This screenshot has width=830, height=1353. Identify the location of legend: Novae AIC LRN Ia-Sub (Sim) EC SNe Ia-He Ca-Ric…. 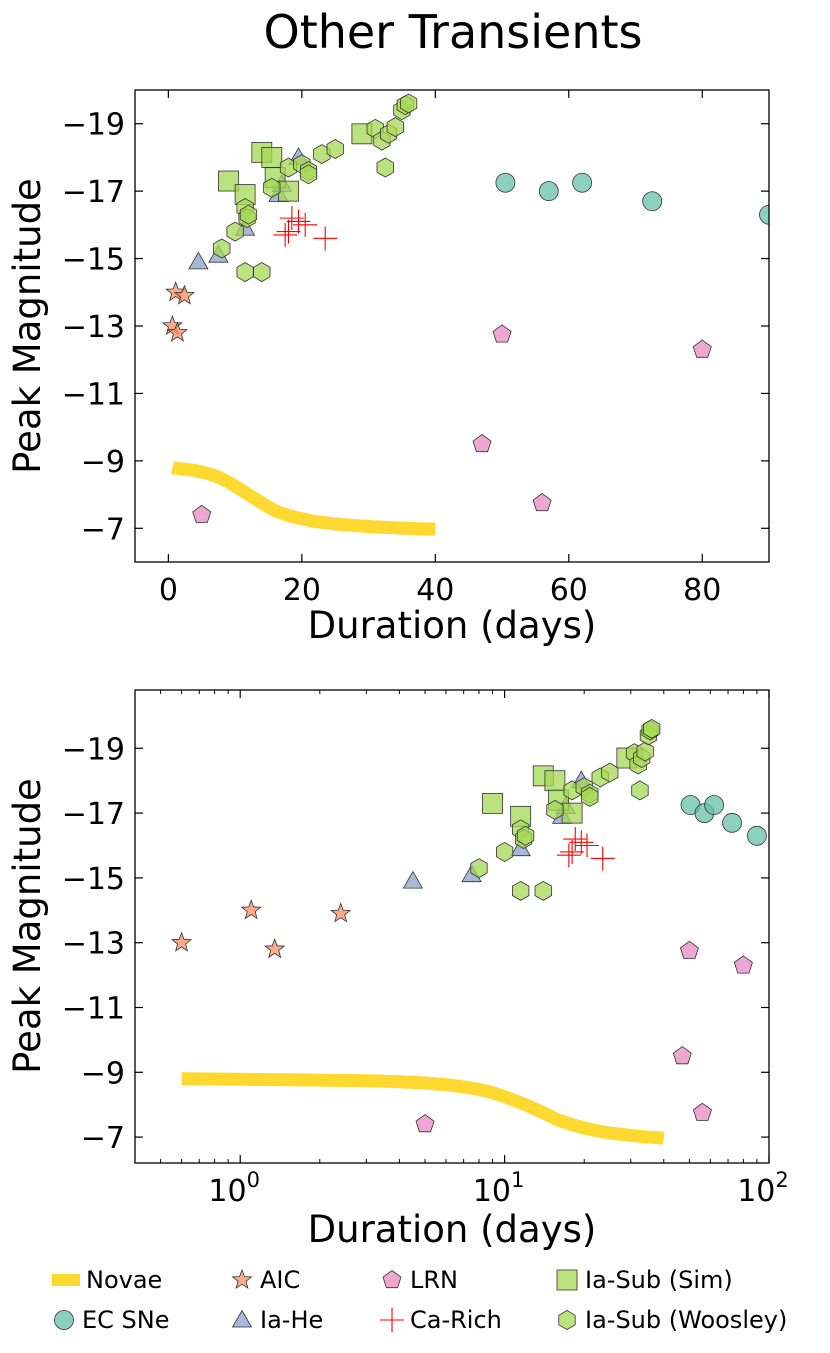
(419, 1300).